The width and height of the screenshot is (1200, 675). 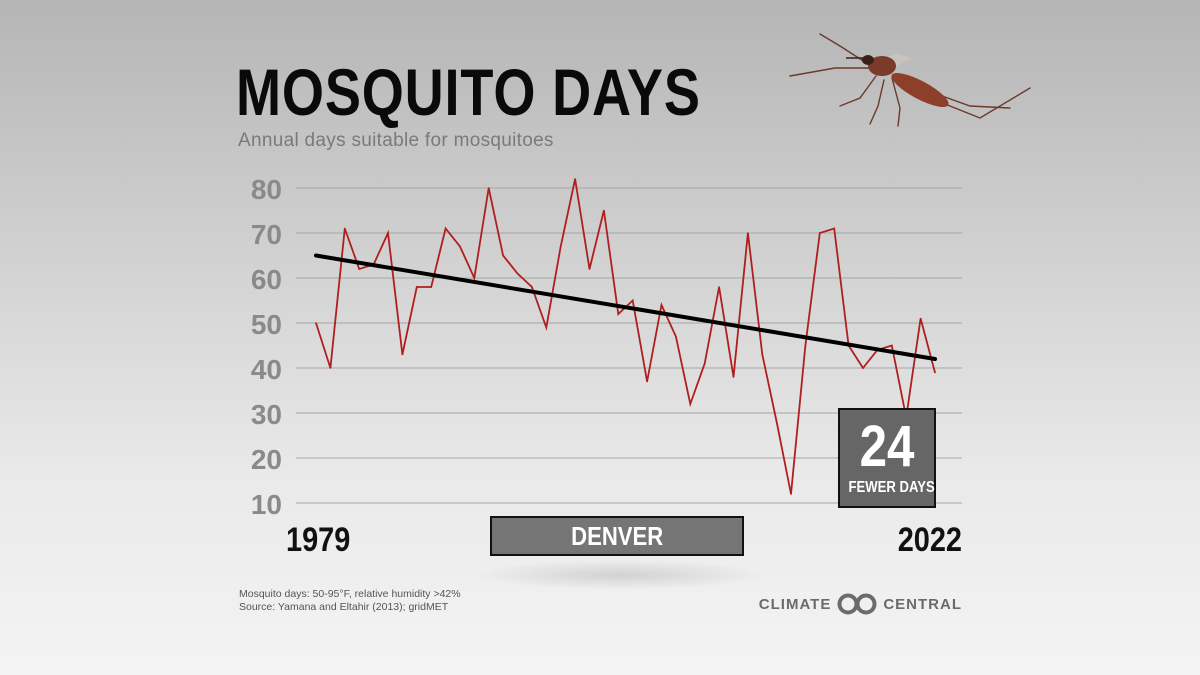 What do you see at coordinates (625, 307) in the screenshot?
I see `trend-line` at bounding box center [625, 307].